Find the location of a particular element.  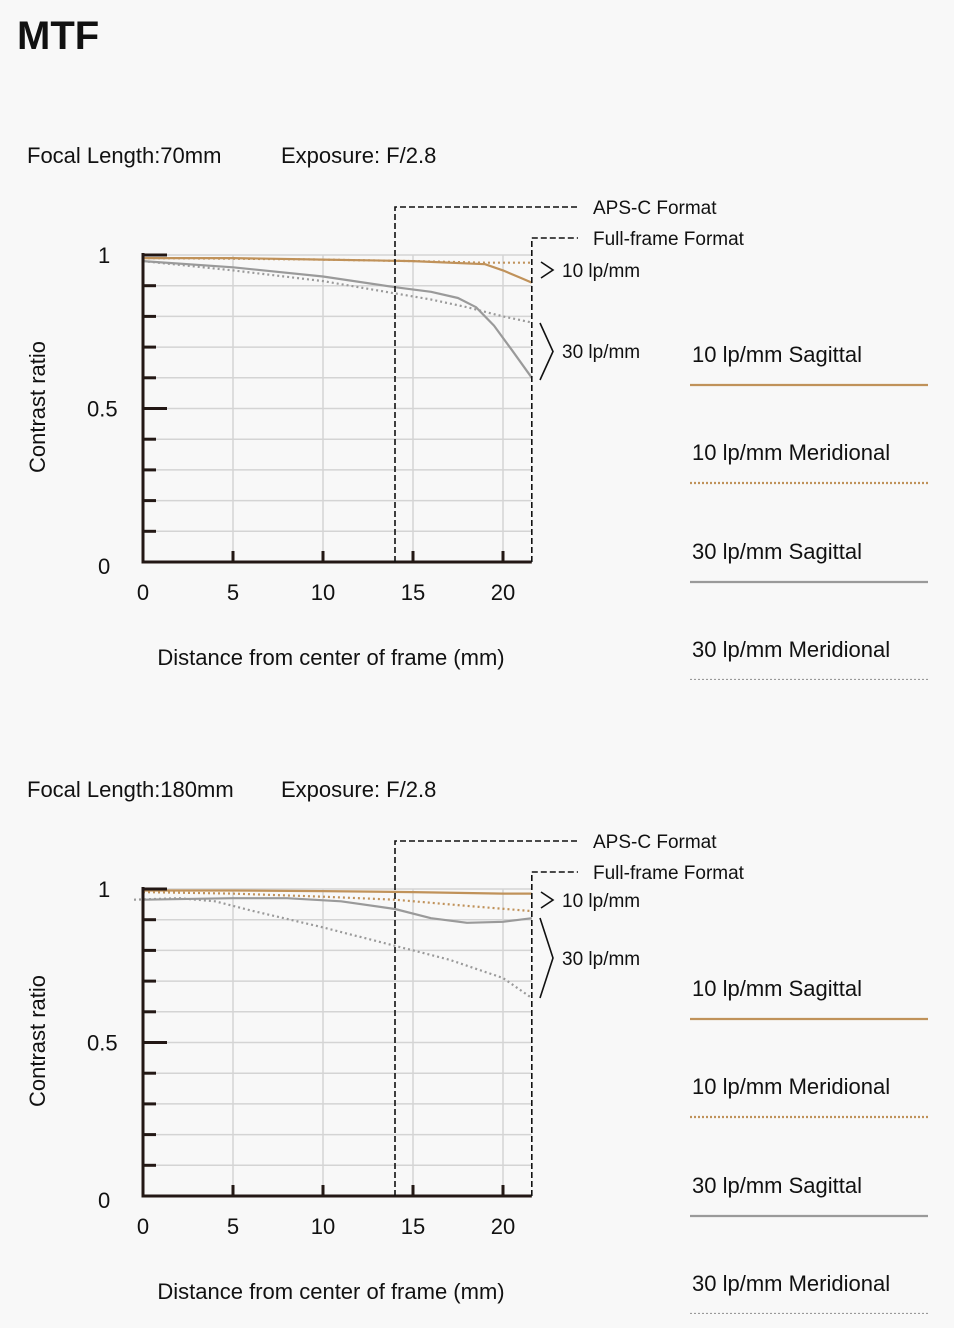

chart-title: Focal Length:180mm is located at coordinates (130, 789).